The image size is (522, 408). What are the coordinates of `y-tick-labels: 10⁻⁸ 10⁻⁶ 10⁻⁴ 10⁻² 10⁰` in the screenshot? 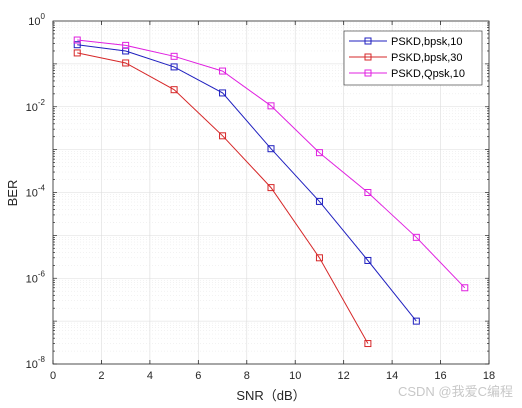 It's located at (36, 191).